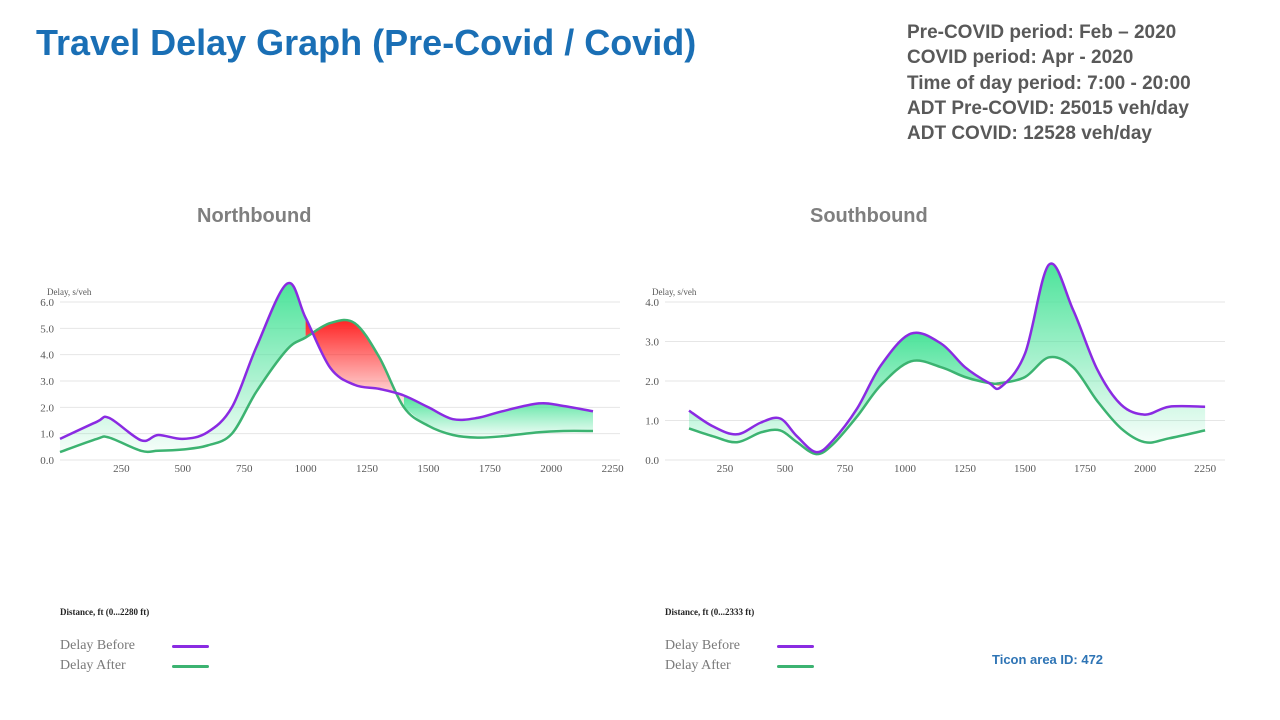  What do you see at coordinates (1042, 32) in the screenshot?
I see `info-pre-covid-period: Pre-COVID period: Feb – 2020` at bounding box center [1042, 32].